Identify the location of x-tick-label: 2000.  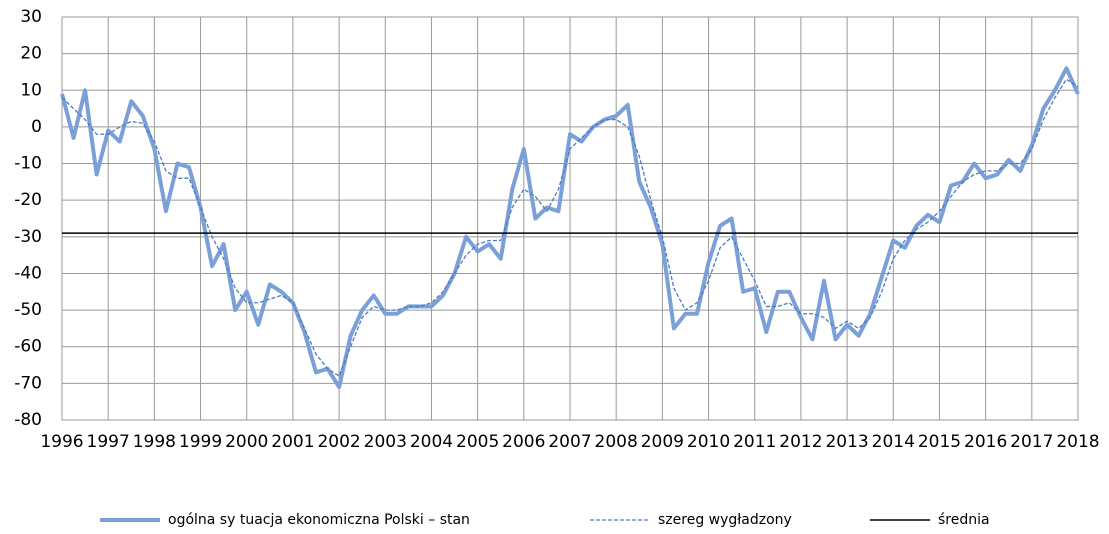
(246, 442).